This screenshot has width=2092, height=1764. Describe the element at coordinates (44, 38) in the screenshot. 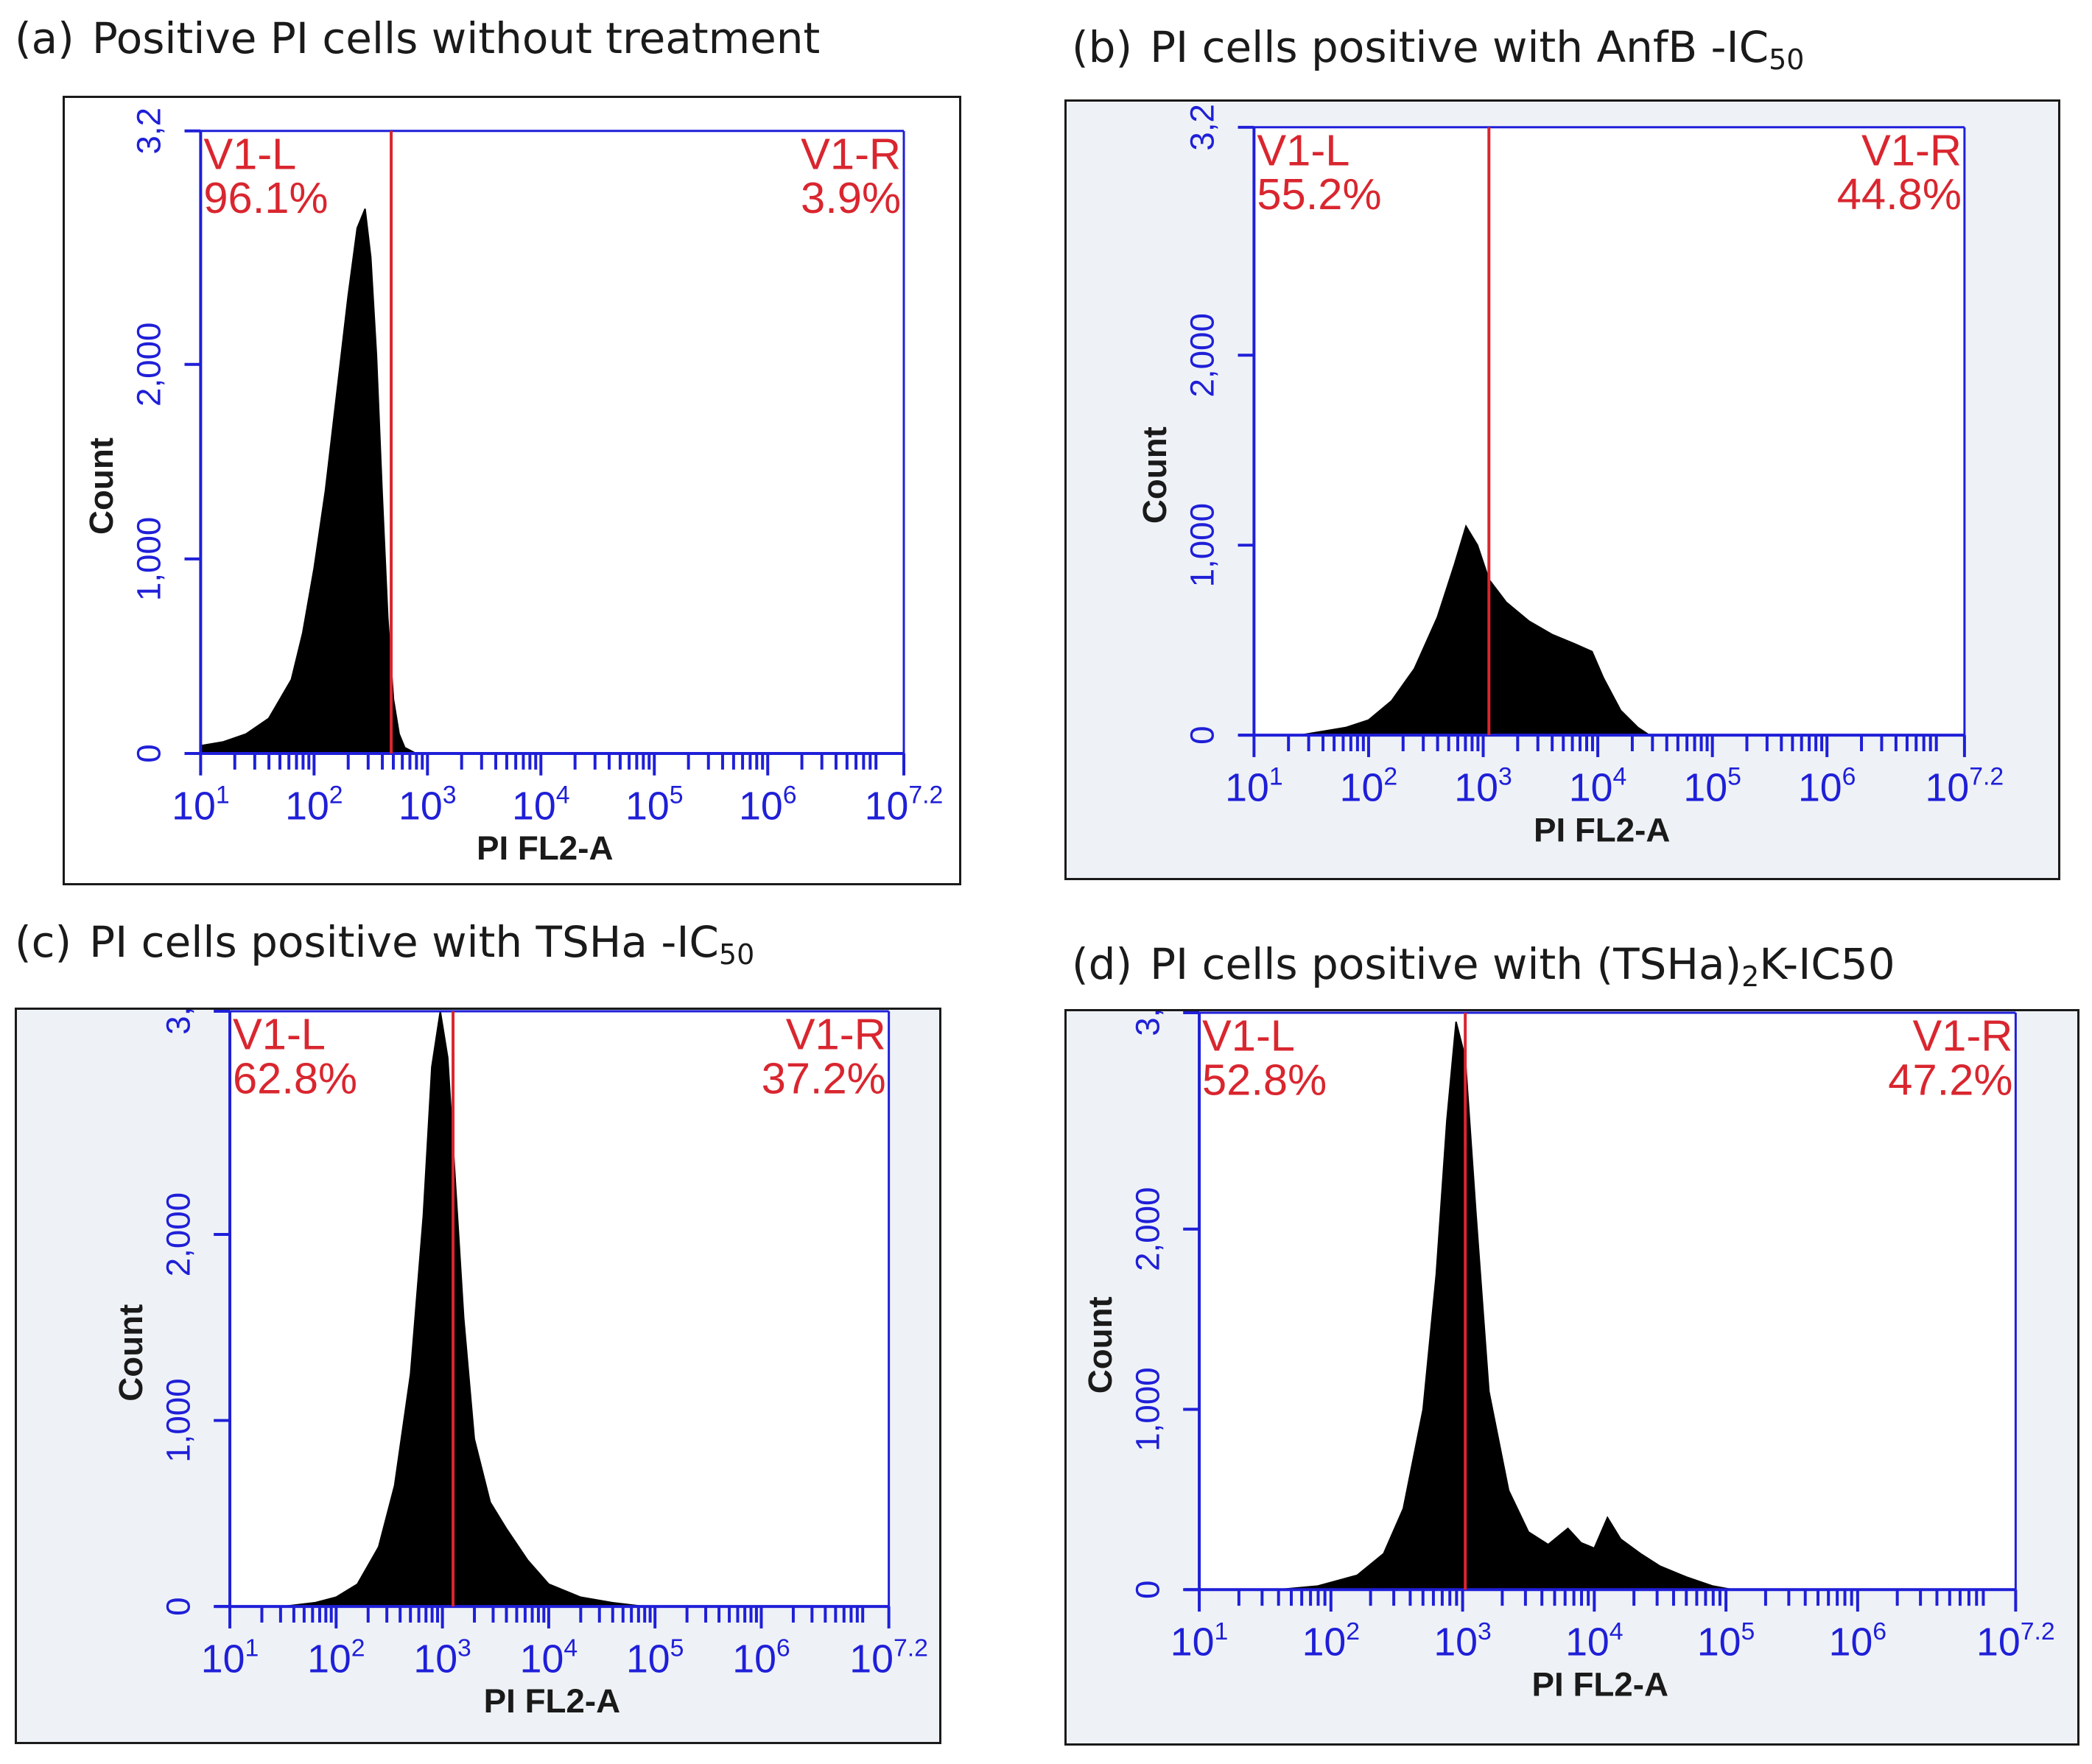

I see `panel-letter: (a)` at that location.